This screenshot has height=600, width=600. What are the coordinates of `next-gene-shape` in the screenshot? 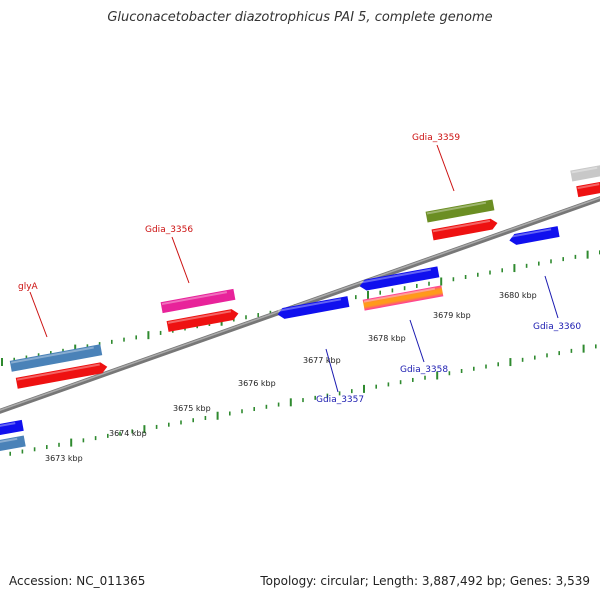 It's located at (585, 173).